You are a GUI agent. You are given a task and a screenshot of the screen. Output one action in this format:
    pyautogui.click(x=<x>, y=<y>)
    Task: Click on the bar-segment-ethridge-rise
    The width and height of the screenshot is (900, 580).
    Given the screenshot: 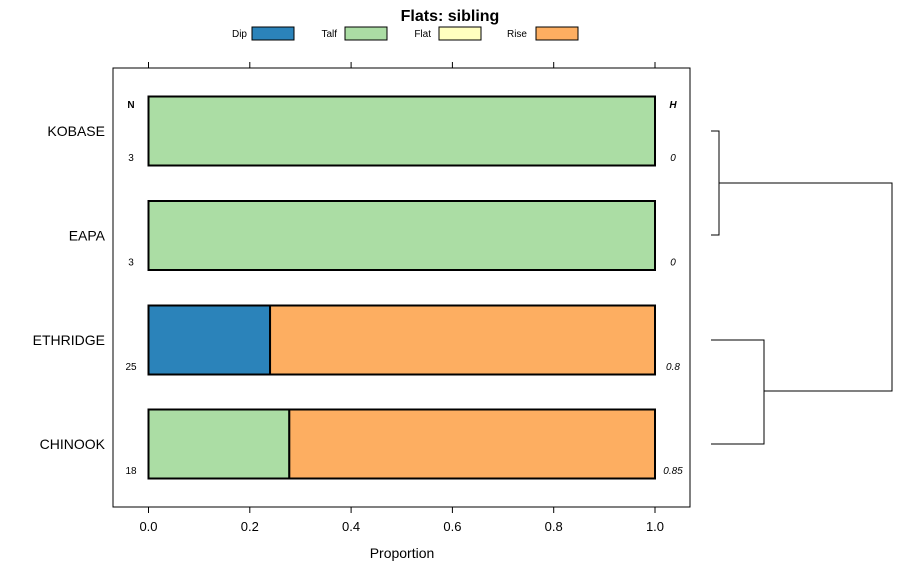 What is the action you would take?
    pyautogui.click(x=462, y=340)
    